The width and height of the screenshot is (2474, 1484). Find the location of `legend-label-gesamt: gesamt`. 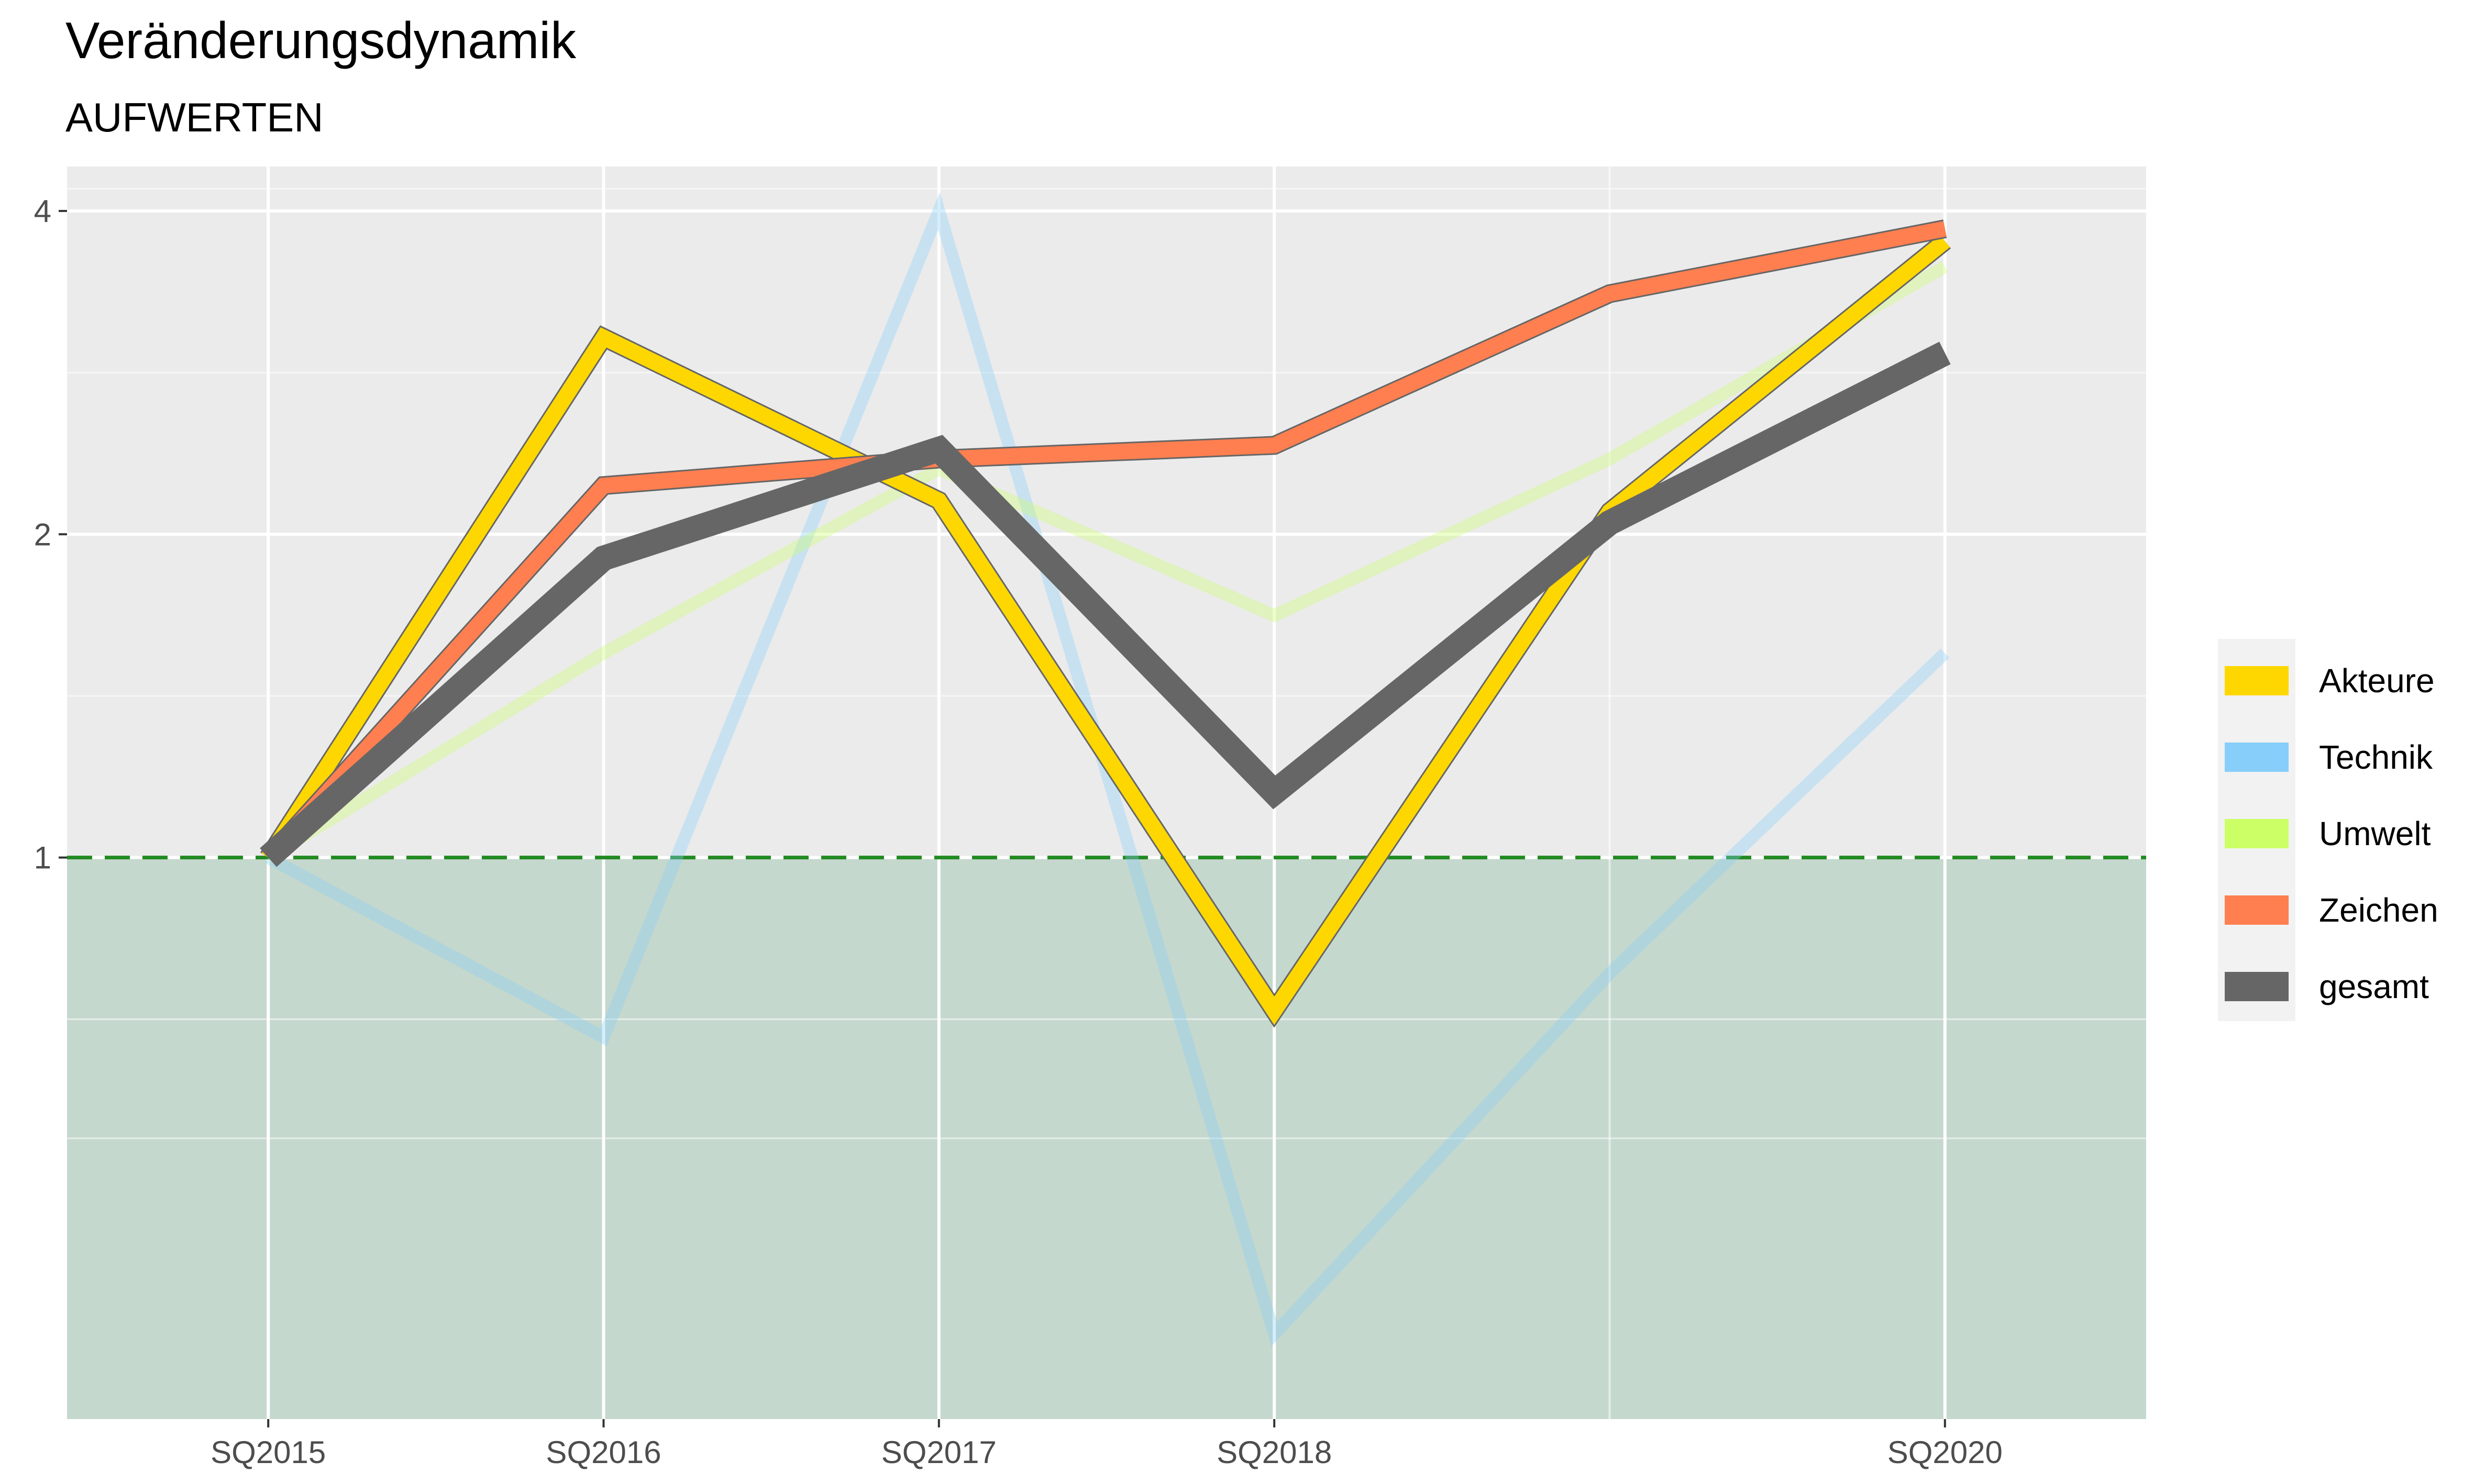

legend-label-gesamt: gesamt is located at coordinates (2374, 987).